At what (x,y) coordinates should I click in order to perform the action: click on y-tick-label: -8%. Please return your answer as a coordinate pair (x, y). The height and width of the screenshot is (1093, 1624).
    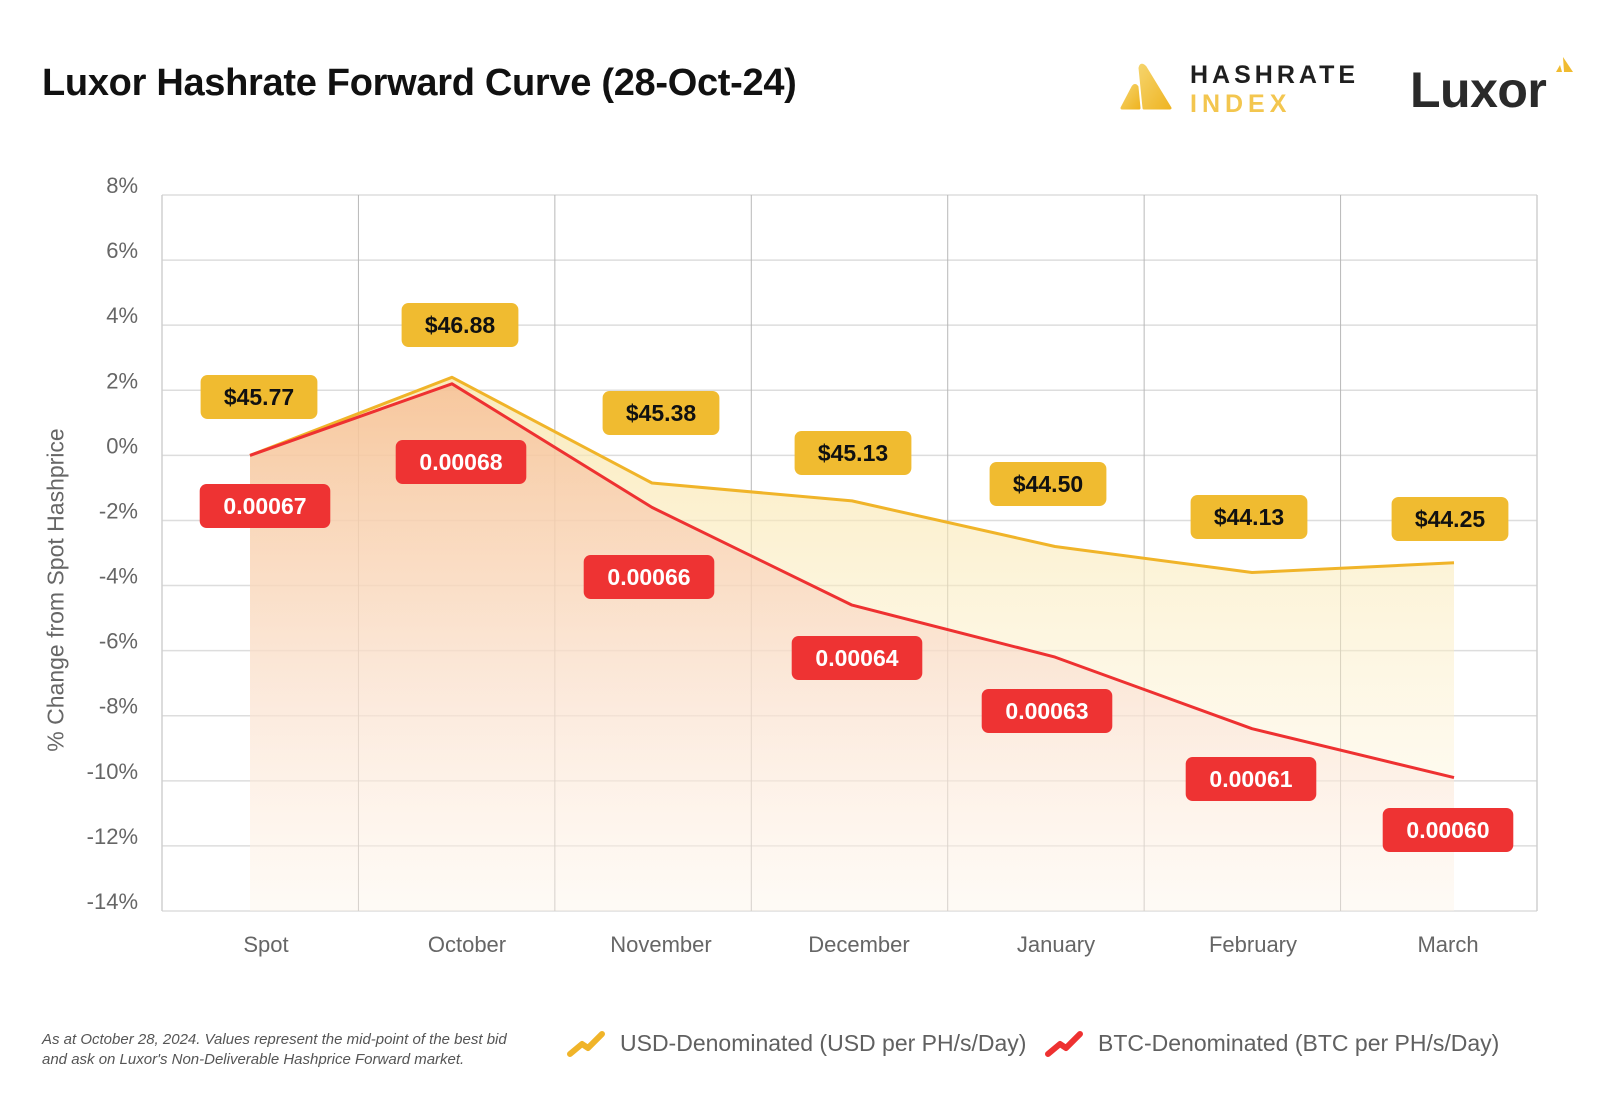
    Looking at the image, I should click on (118, 706).